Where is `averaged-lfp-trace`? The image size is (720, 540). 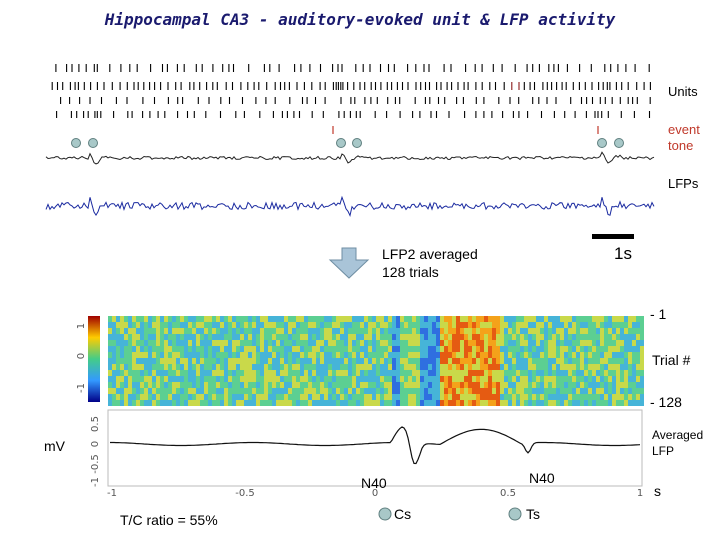 averaged-lfp-trace is located at coordinates (375, 445).